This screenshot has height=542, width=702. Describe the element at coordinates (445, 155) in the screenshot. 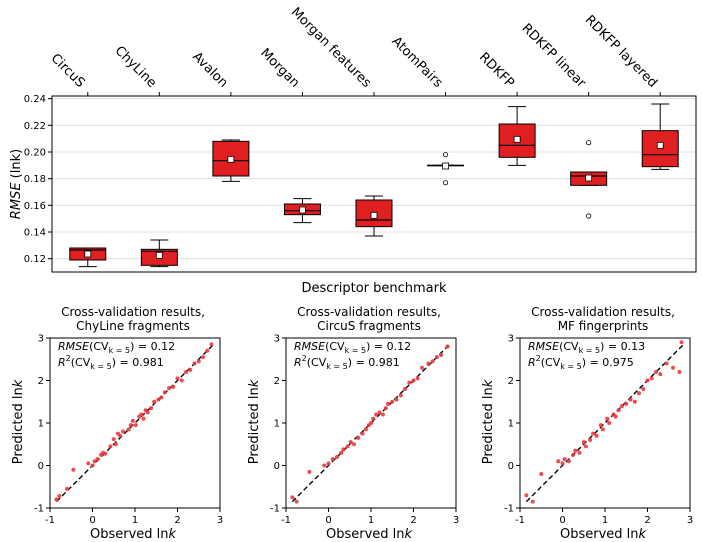

I see `outlier-point` at that location.